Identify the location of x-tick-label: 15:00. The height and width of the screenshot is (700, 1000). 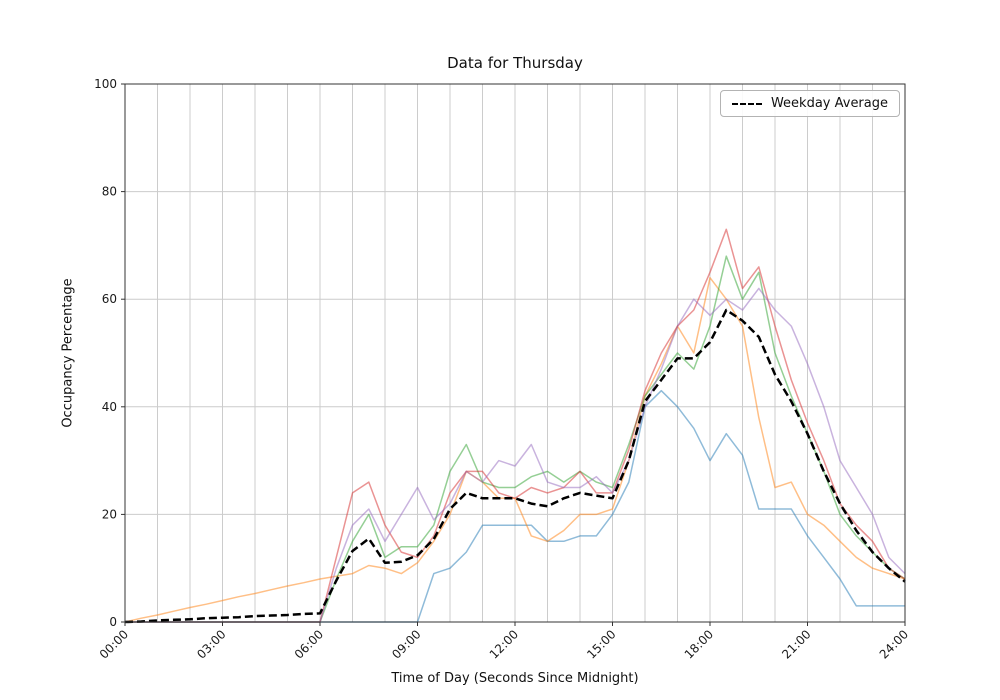
(601, 644).